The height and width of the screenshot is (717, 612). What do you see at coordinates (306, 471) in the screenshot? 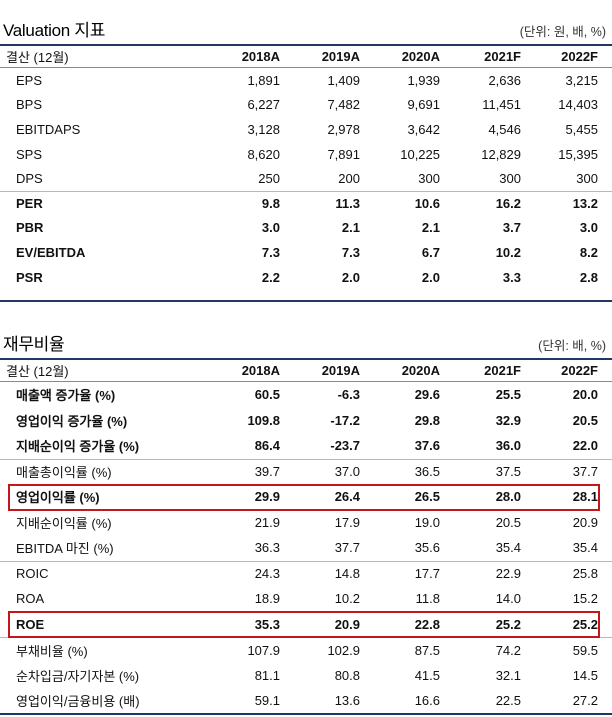
I see `table-row: 매출총이익률 (%) 39.7 37.0 36.5 37.5 37.7` at bounding box center [306, 471].